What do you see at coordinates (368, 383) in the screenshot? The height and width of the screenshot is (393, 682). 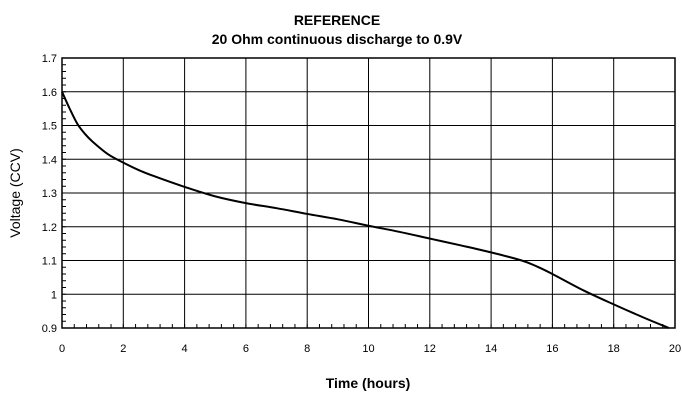 I see `x-axis-label: Time (hours)` at bounding box center [368, 383].